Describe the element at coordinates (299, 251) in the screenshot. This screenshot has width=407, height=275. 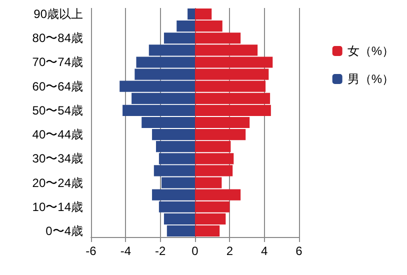
I see `x-tick-label: 6` at that location.